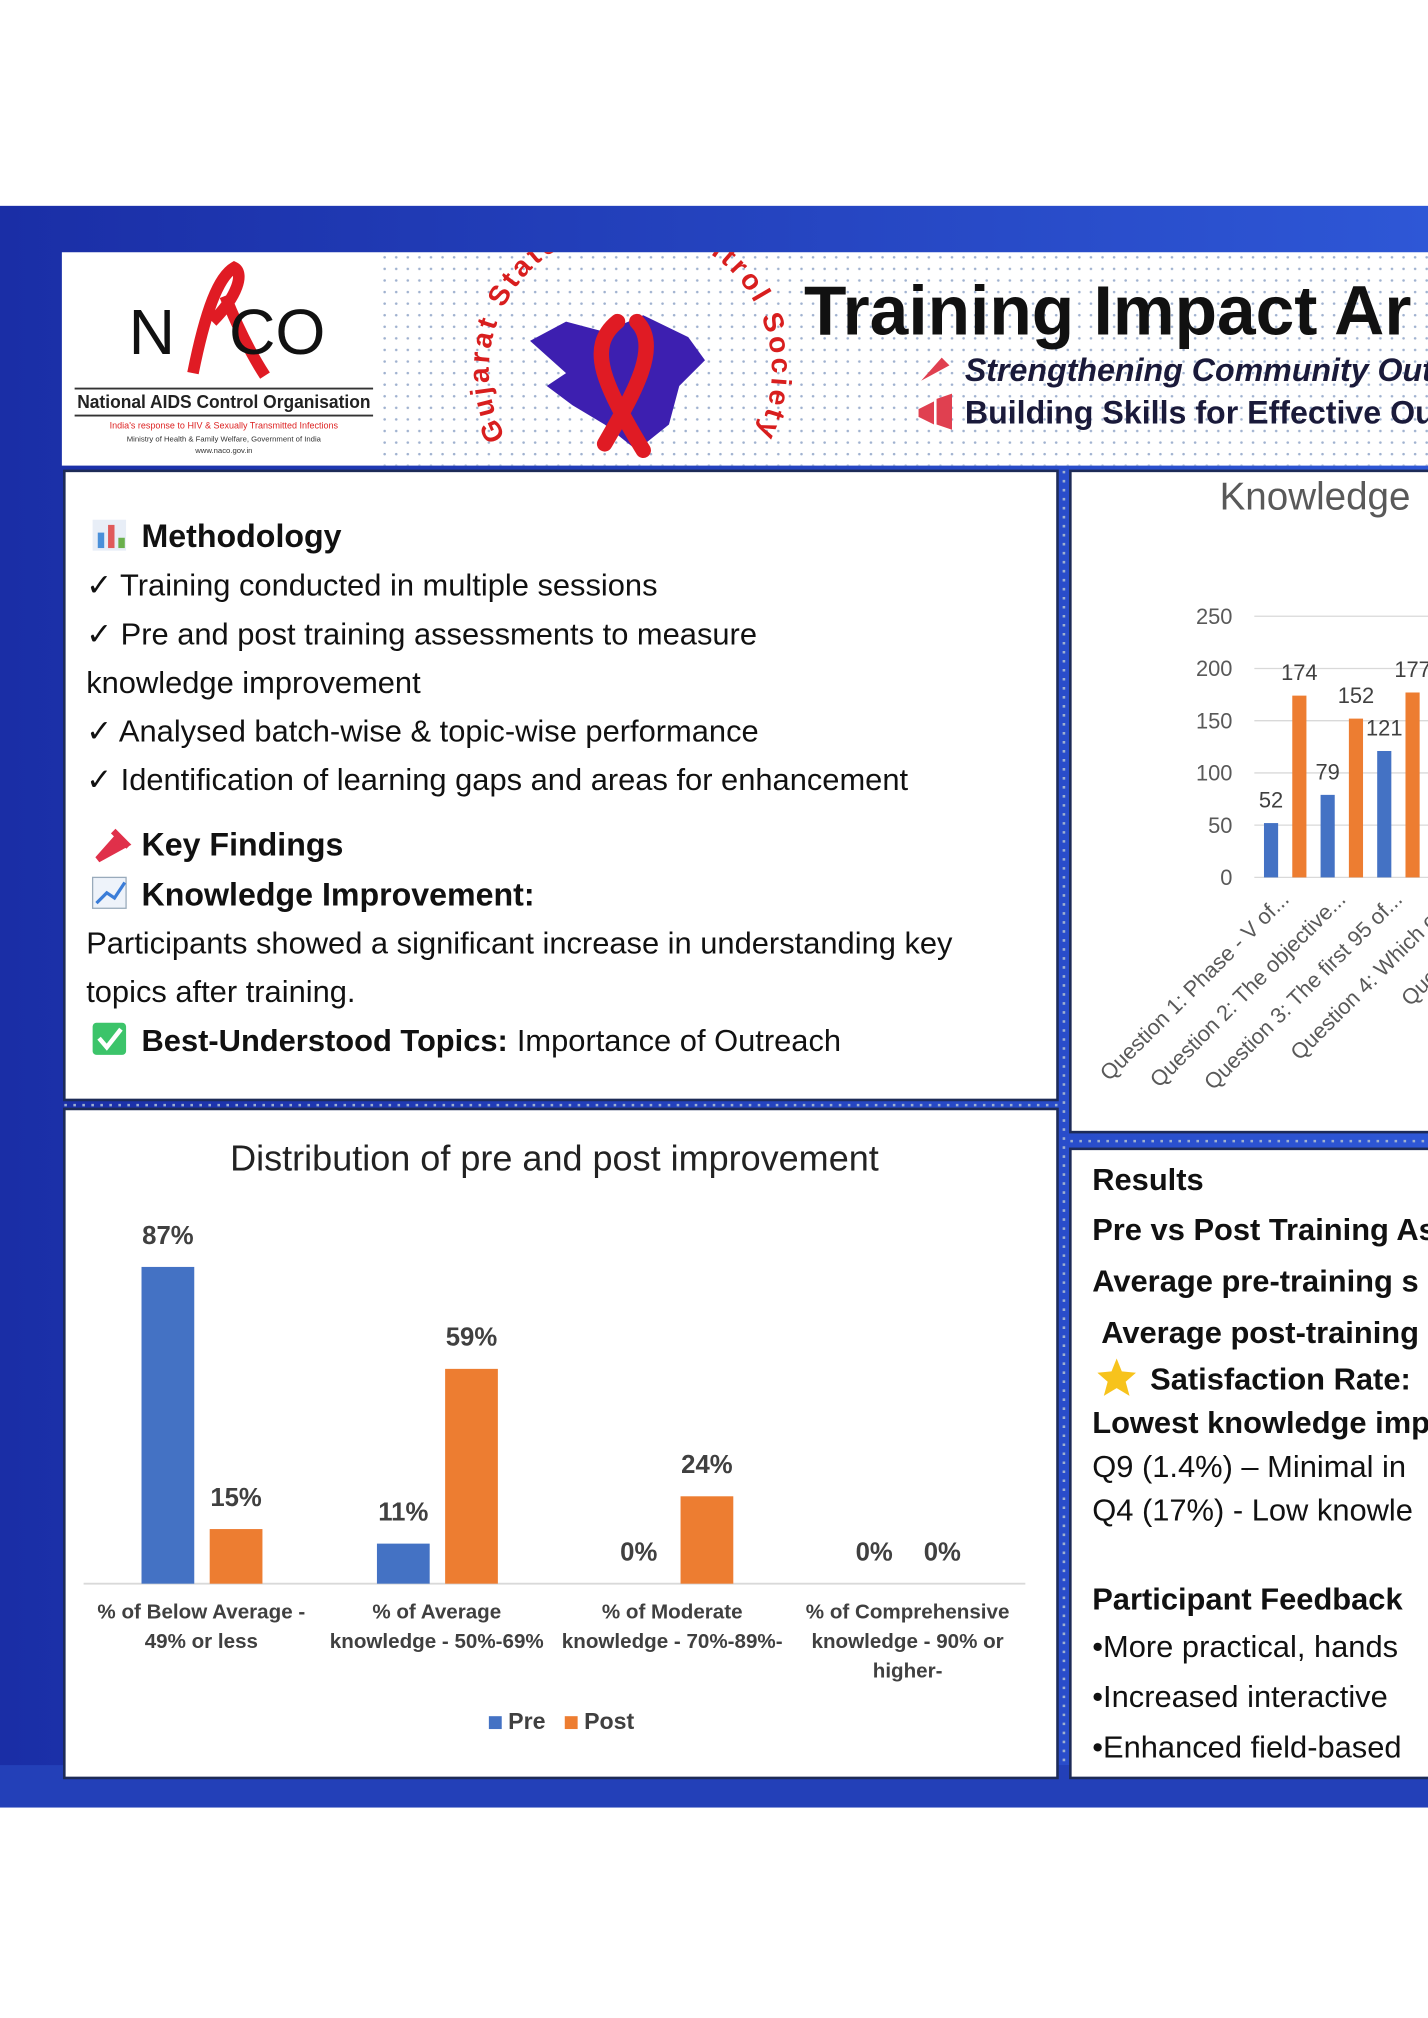 The height and width of the screenshot is (2018, 1428). What do you see at coordinates (707, 1465) in the screenshot?
I see `value-label: 24%` at bounding box center [707, 1465].